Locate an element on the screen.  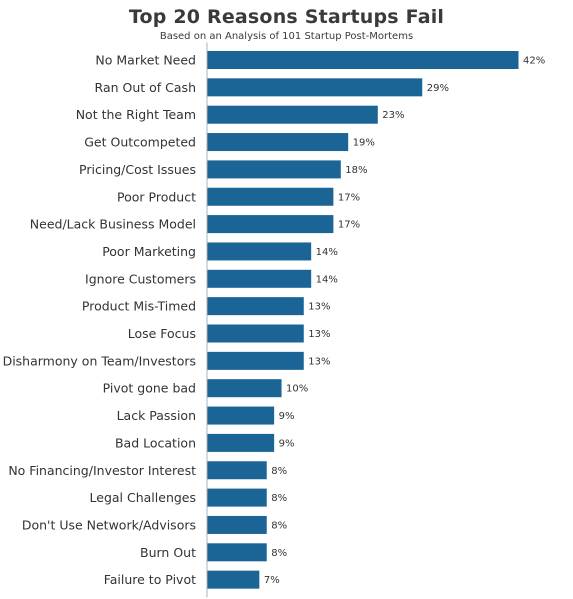
category-label: Failure to Pivot is located at coordinates (150, 579).